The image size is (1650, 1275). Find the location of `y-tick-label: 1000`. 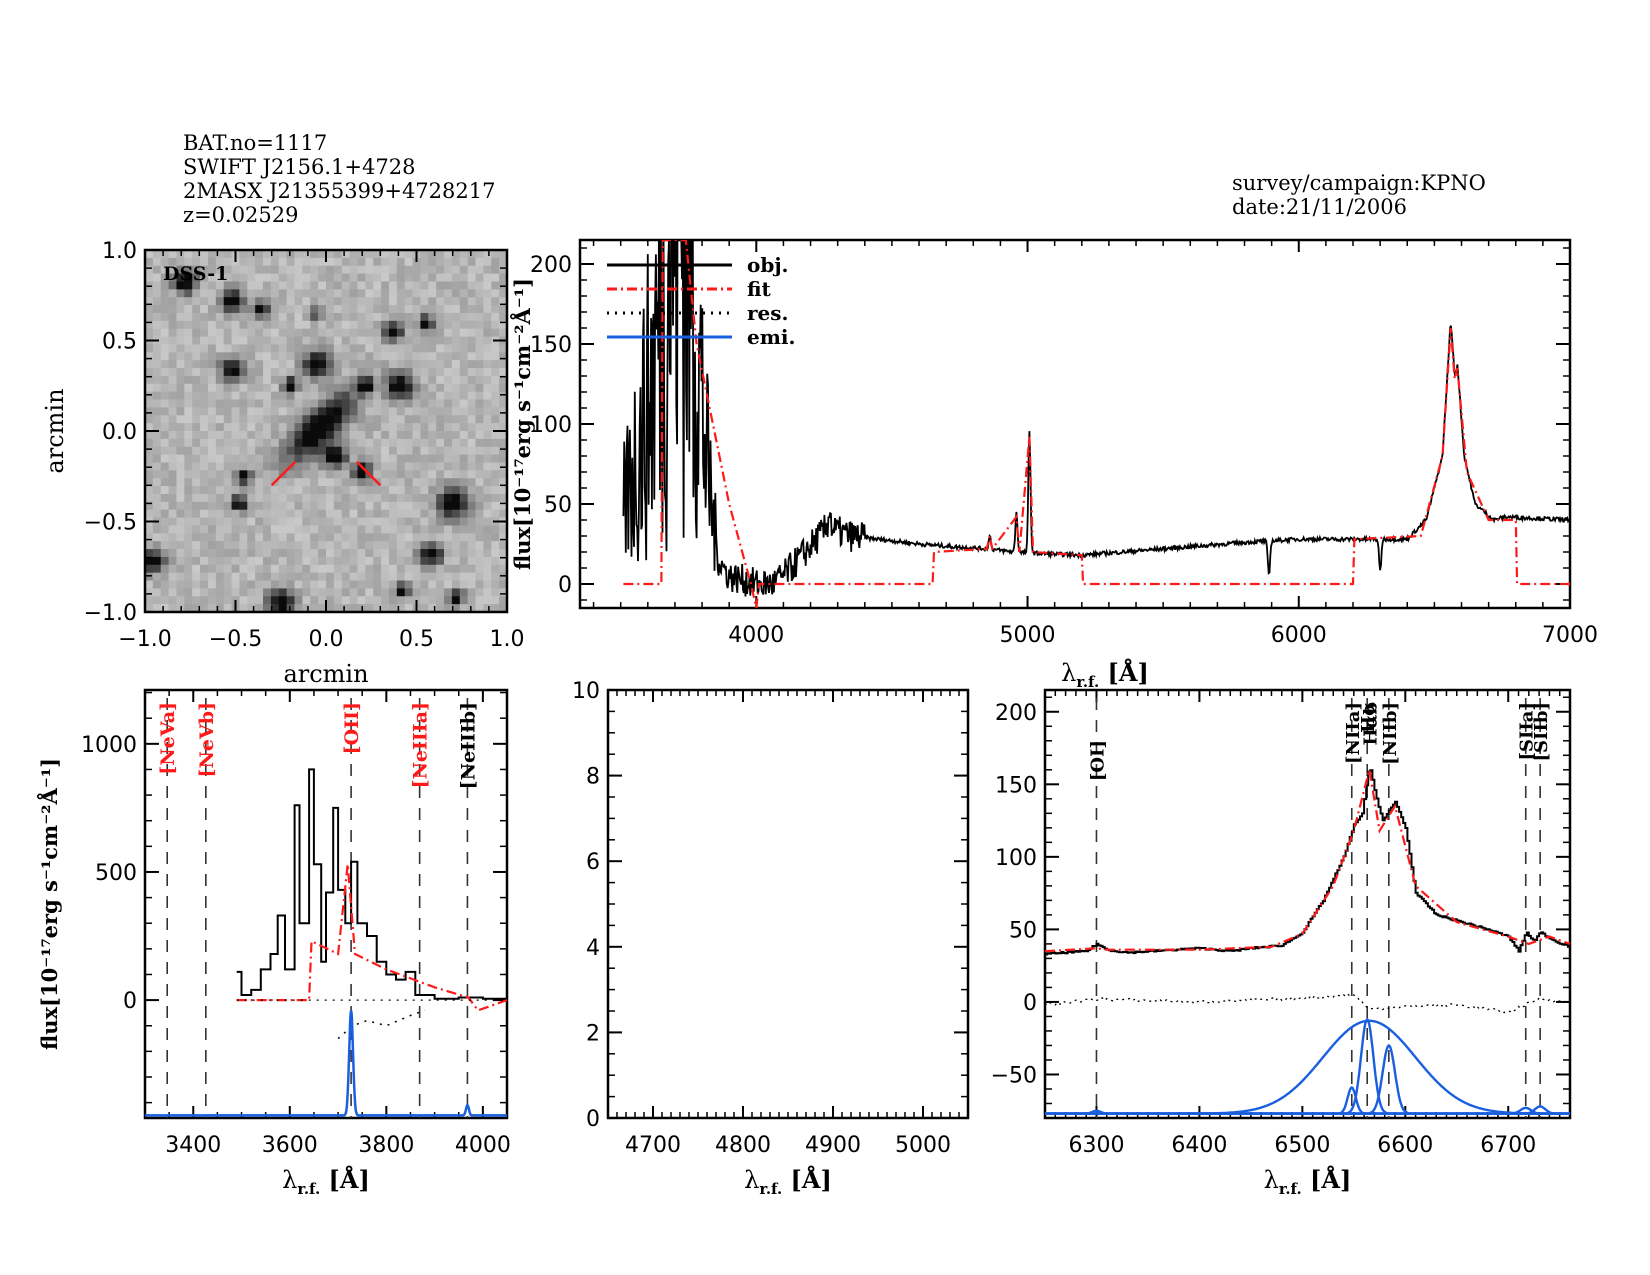

y-tick-label: 1000 is located at coordinates (109, 745).